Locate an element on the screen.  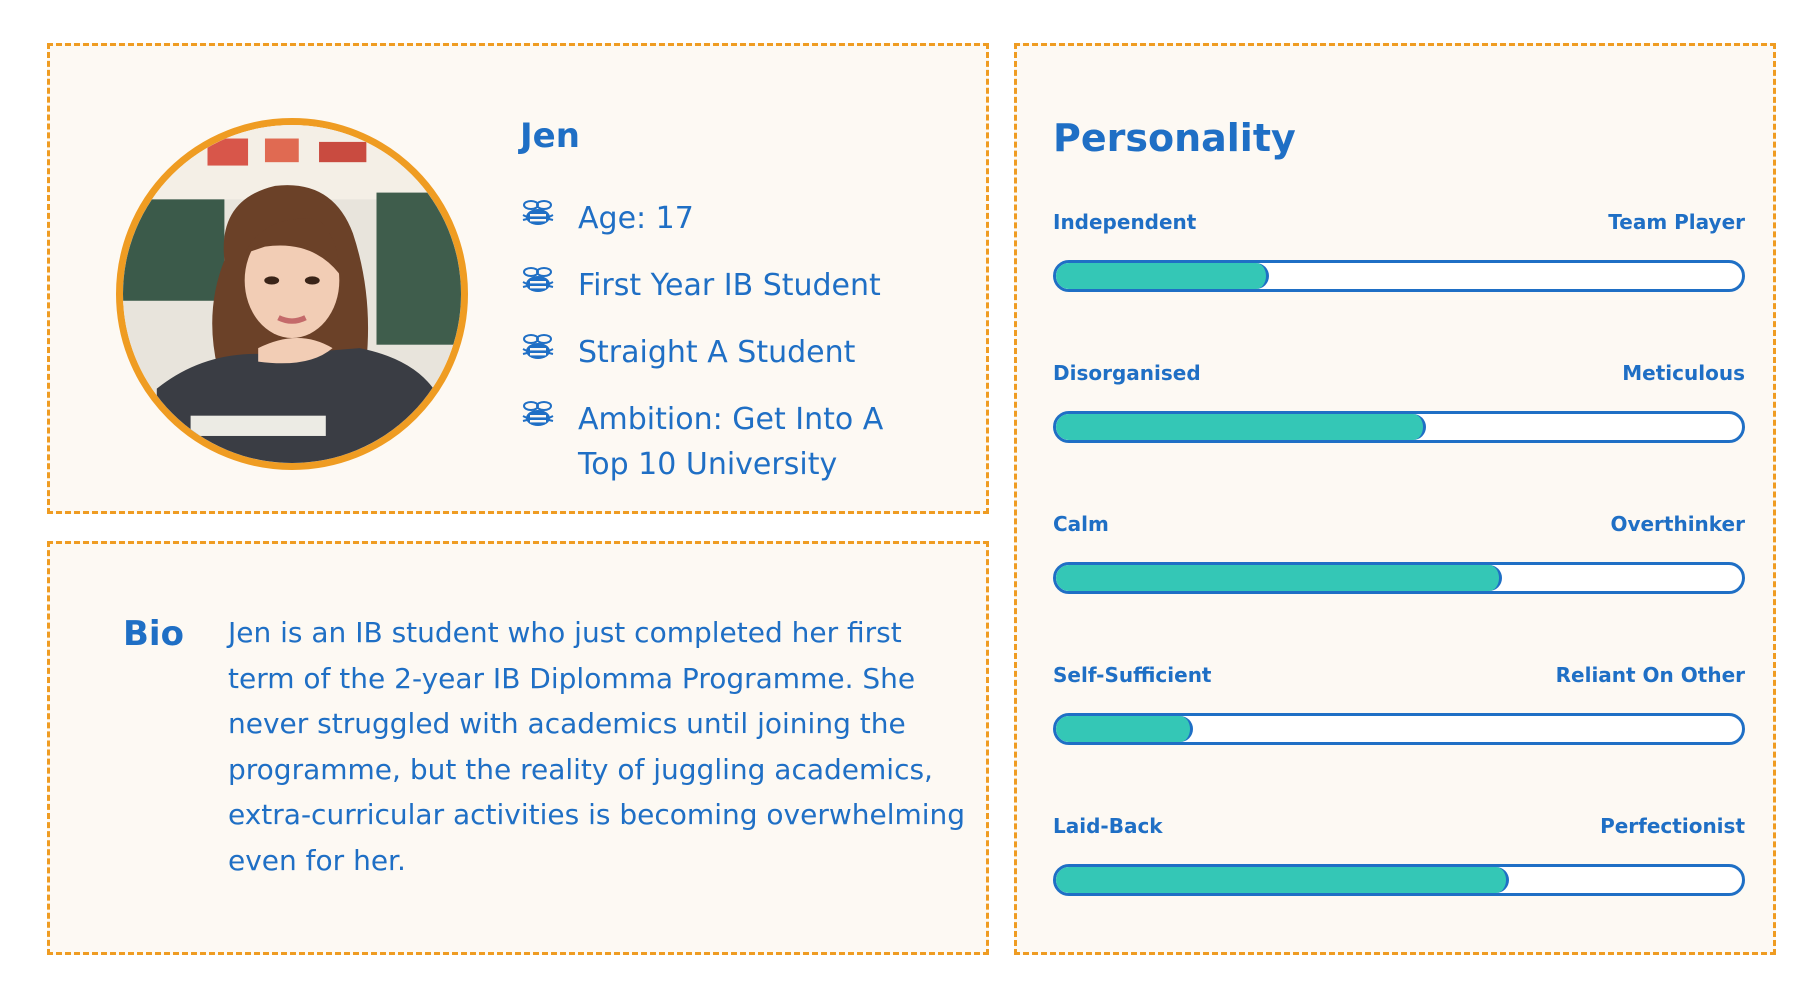
trait-right-label: Team Player is located at coordinates (1676, 222).